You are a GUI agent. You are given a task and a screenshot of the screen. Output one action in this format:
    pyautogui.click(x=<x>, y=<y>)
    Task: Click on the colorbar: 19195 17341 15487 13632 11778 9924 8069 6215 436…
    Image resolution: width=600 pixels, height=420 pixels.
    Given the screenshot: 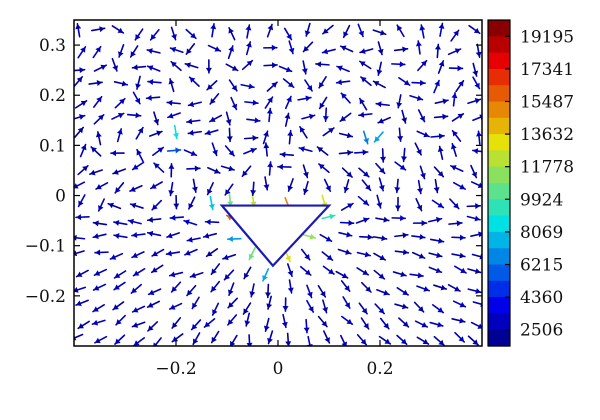 What is the action you would take?
    pyautogui.click(x=530, y=183)
    